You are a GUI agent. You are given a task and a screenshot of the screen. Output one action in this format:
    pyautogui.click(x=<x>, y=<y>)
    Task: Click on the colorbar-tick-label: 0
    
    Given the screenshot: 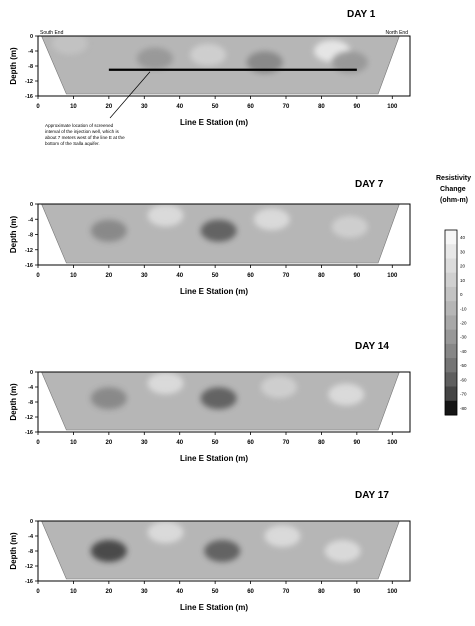 What is the action you would take?
    pyautogui.click(x=461, y=294)
    